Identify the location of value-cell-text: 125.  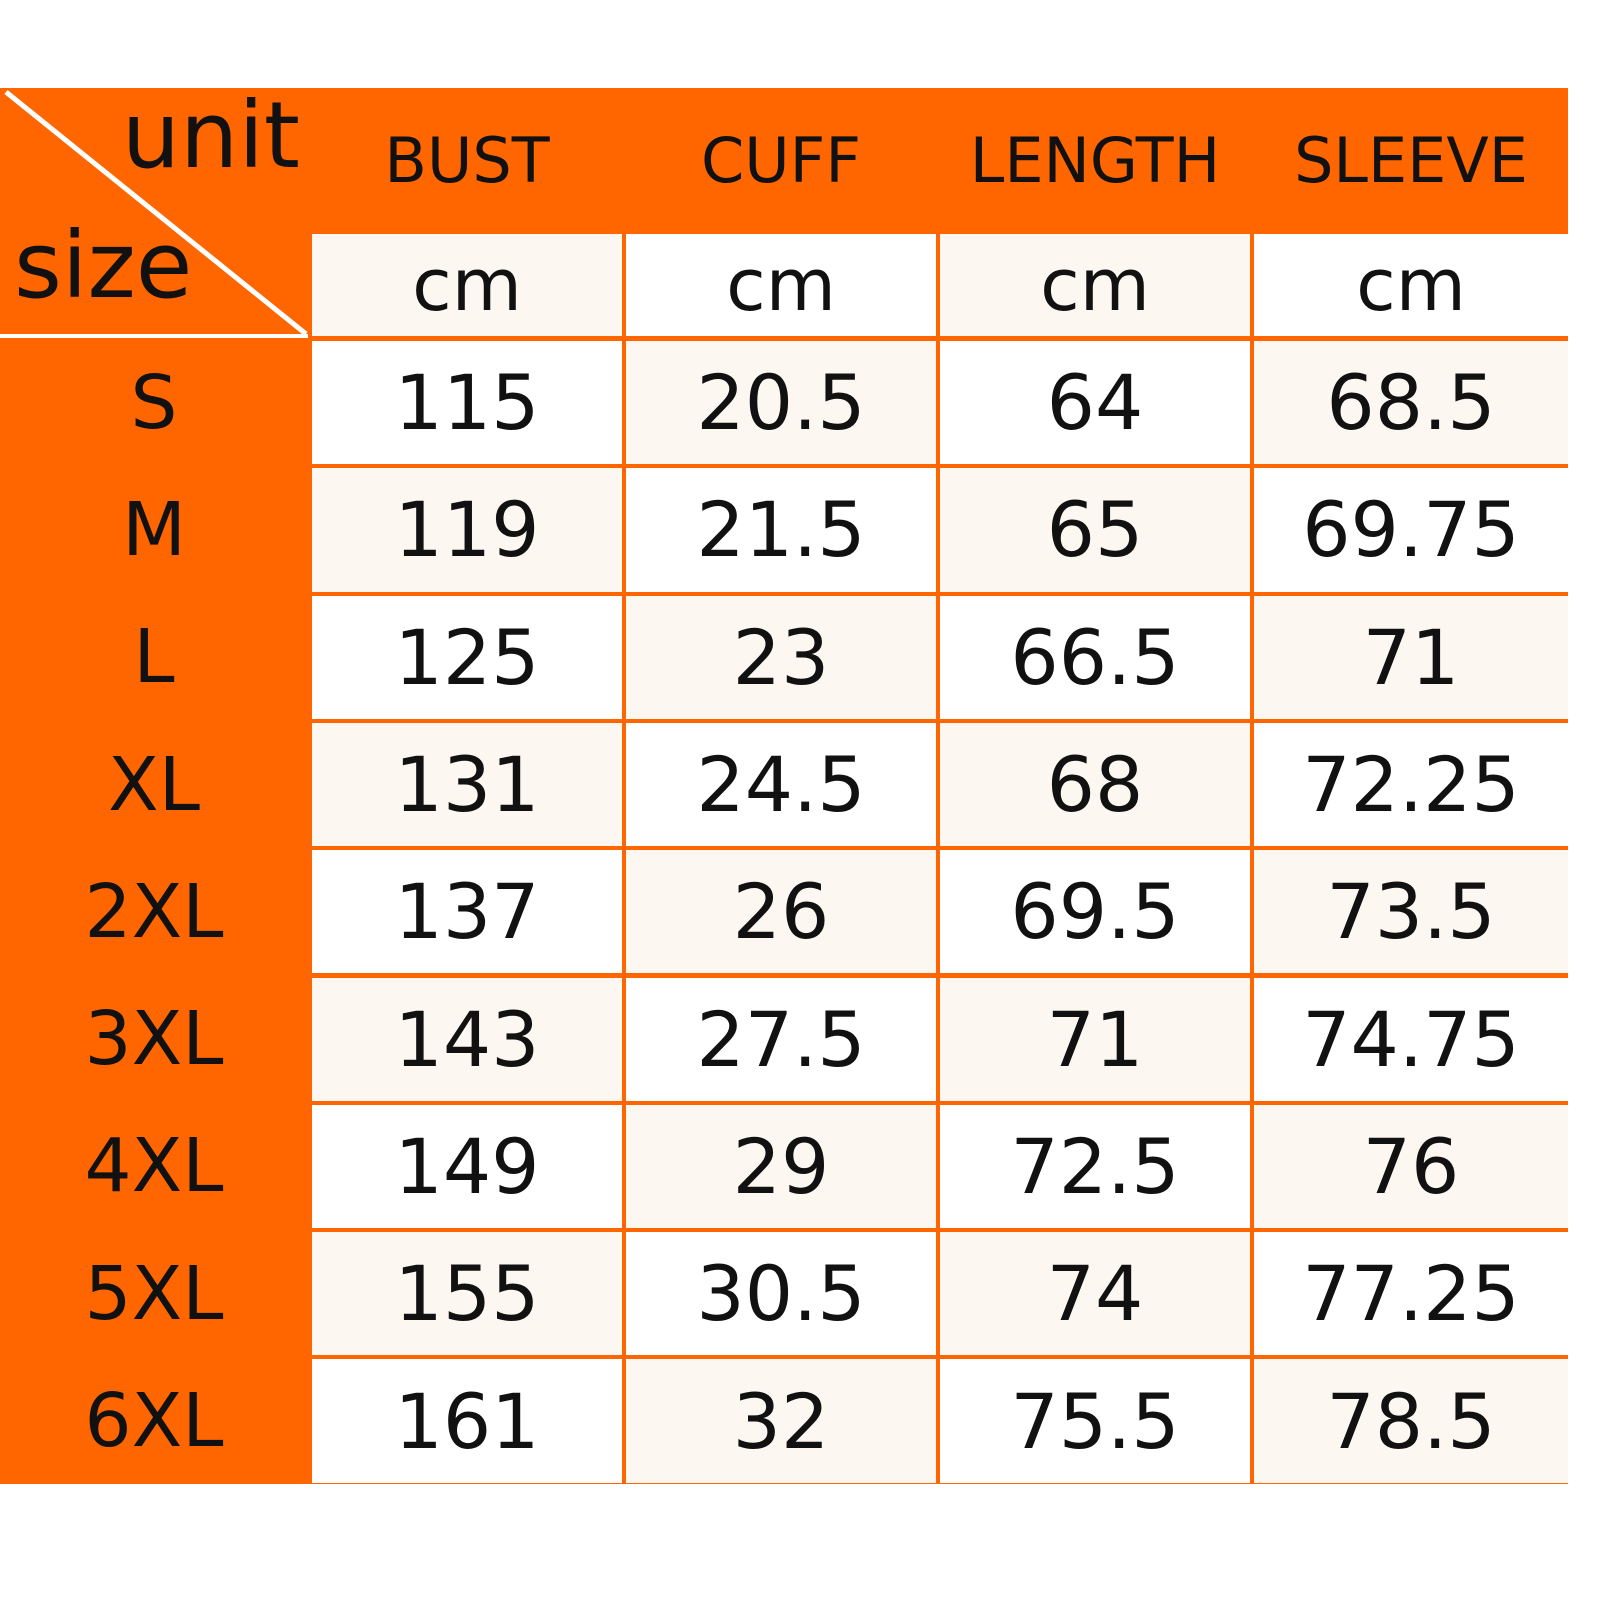
(467, 657).